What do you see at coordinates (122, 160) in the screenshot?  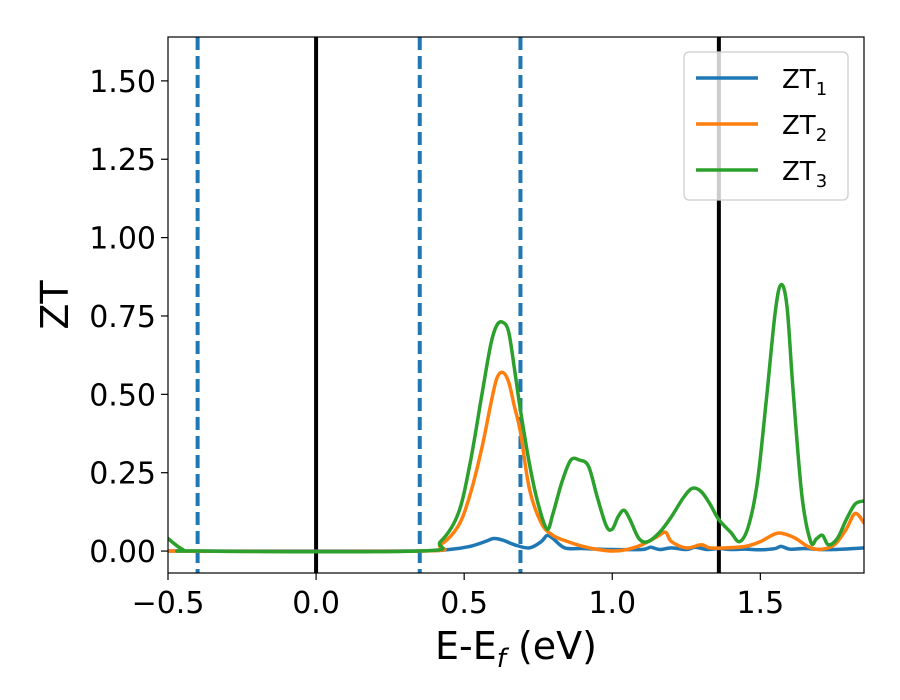 I see `y-tick-label: 1.25` at bounding box center [122, 160].